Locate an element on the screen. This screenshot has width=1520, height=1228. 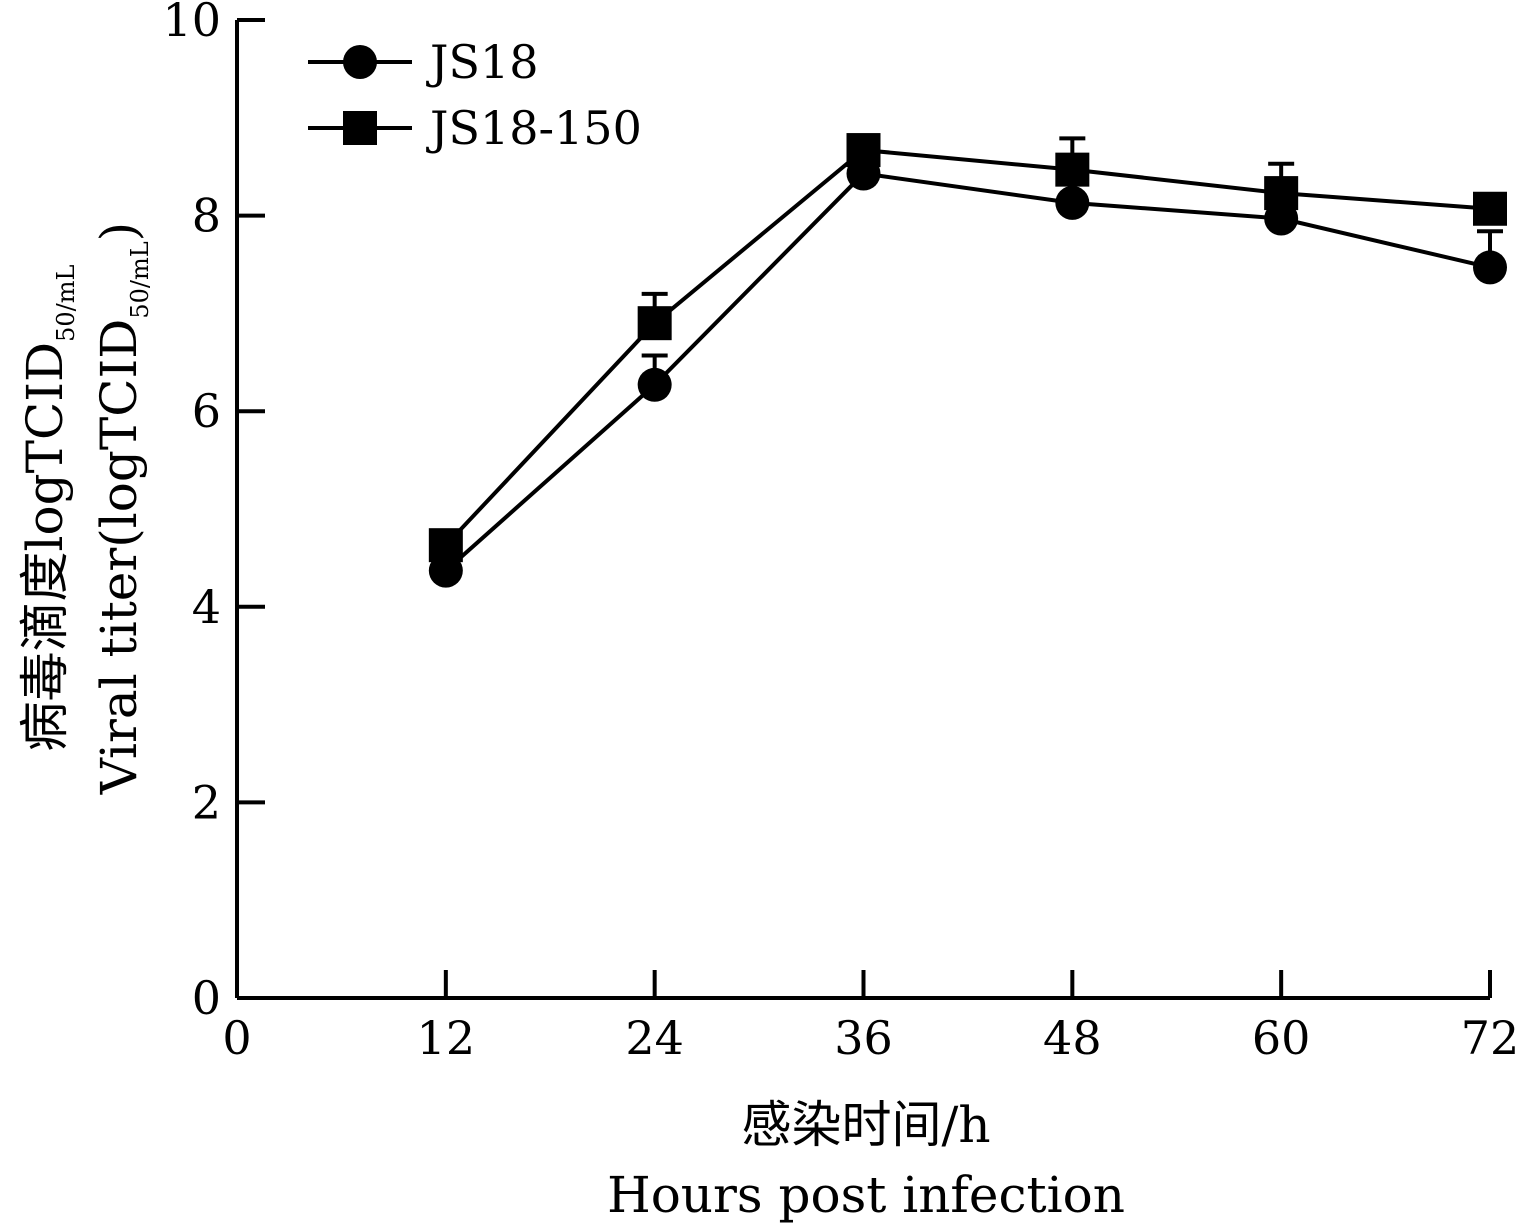
y-tick-label: 8 is located at coordinates (206, 216).